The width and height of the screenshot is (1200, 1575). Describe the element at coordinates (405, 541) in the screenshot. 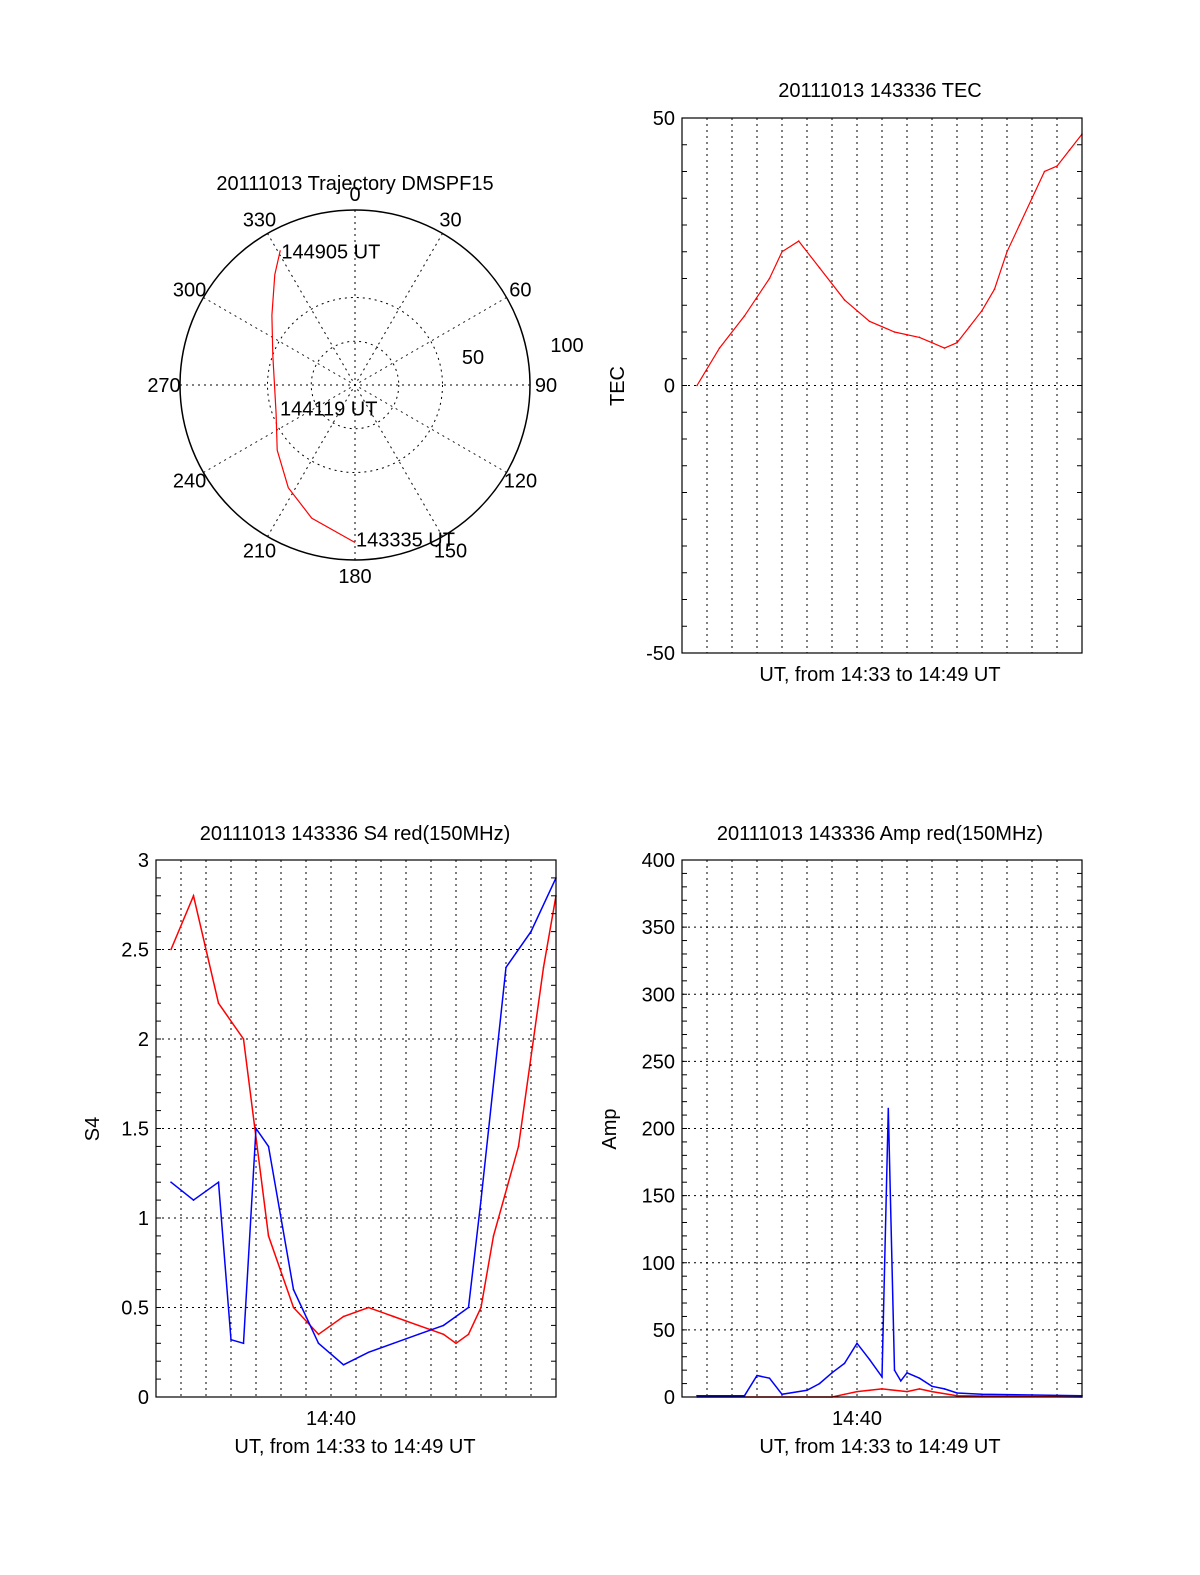

I see `polar-annotation: 143335 UT` at that location.